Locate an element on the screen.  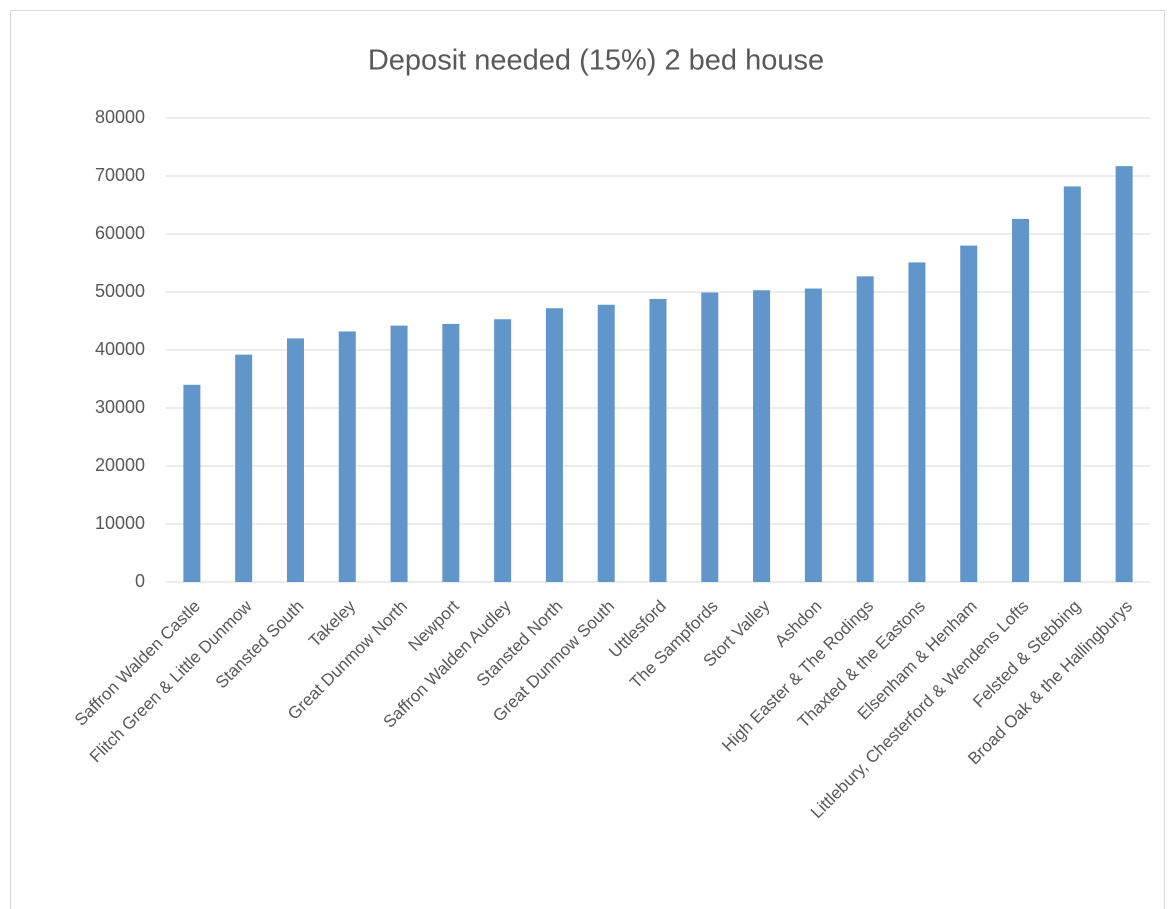
y-tick-label: 20000 is located at coordinates (120, 465).